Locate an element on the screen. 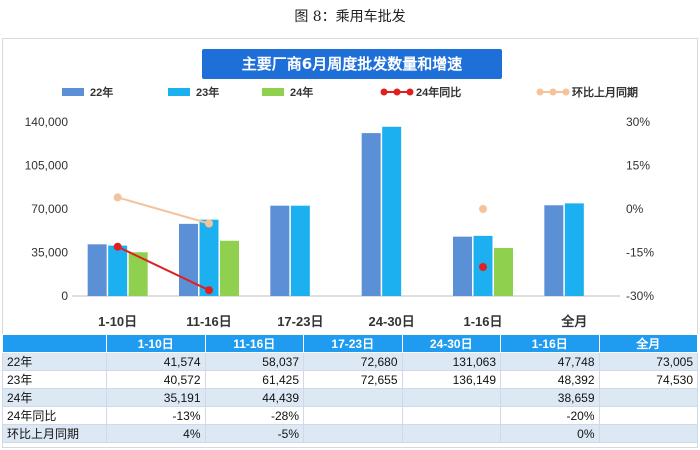  table-cell: 0% is located at coordinates (550, 433).